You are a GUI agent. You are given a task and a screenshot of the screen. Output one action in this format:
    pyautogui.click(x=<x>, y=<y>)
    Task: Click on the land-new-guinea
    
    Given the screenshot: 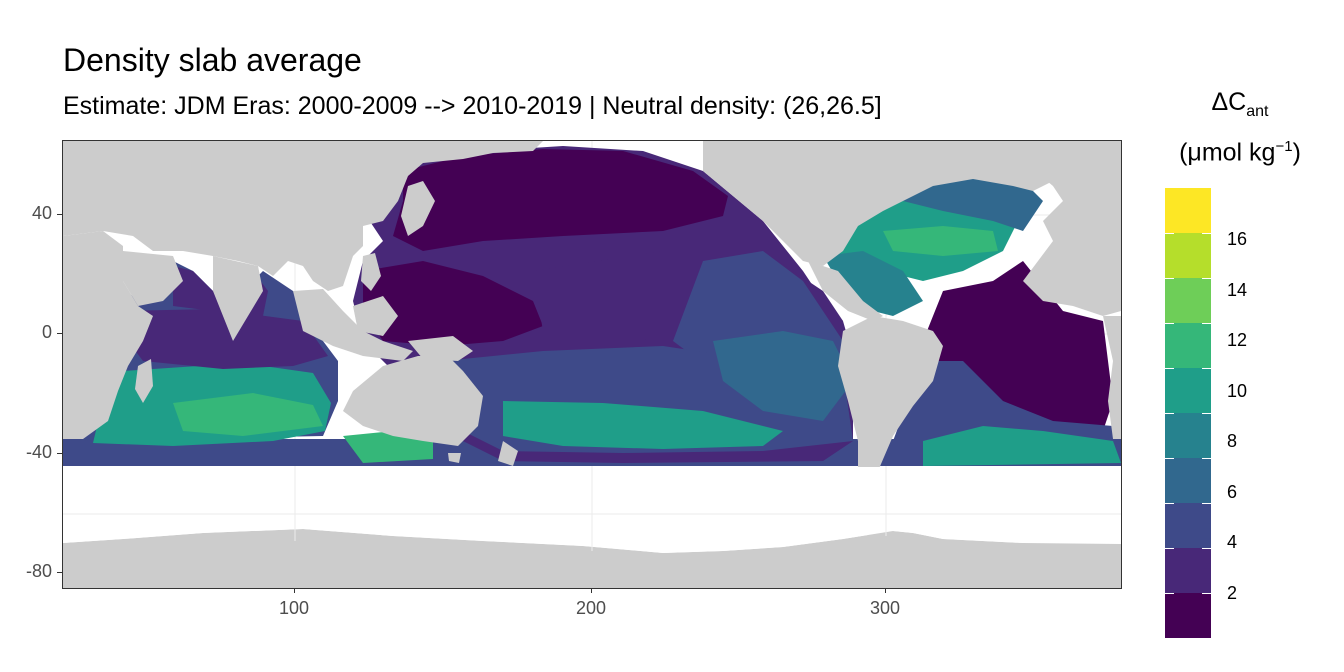 What is the action you would take?
    pyautogui.click(x=440, y=348)
    